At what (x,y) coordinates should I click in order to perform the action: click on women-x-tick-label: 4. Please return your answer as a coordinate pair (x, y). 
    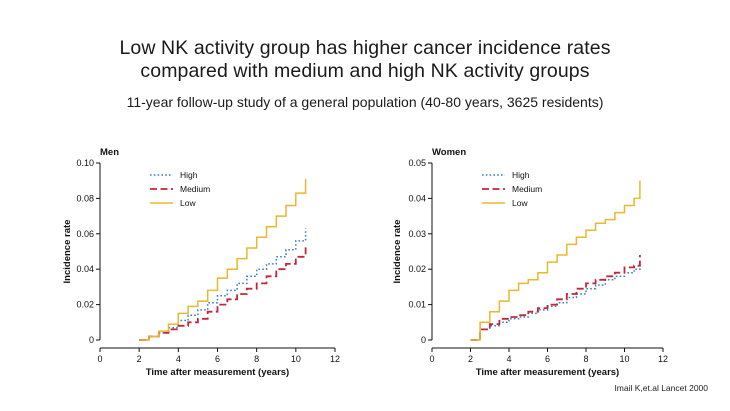
    Looking at the image, I should click on (508, 359).